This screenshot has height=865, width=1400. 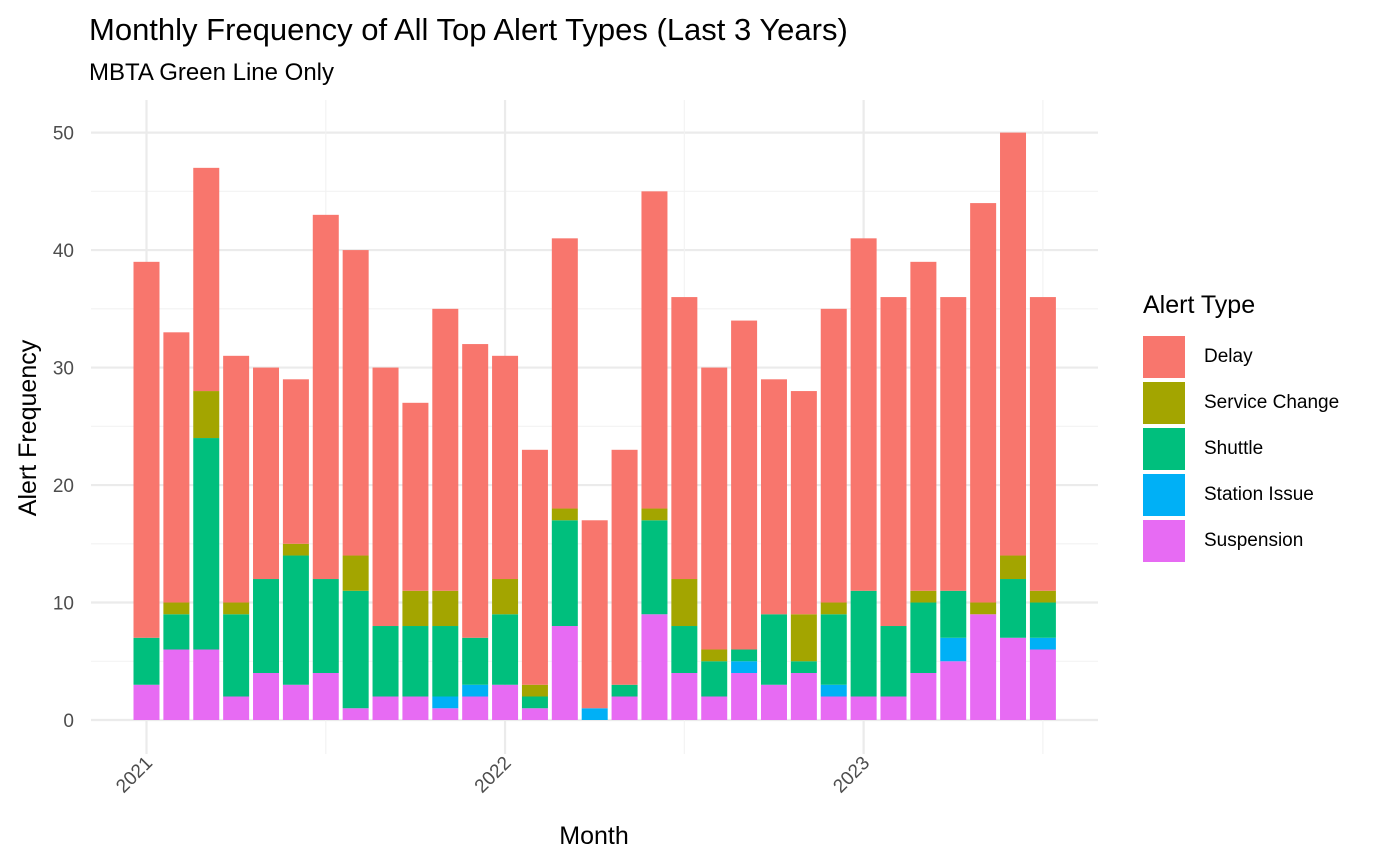 I want to click on y-axis-title: Alert Frequency, so click(x=28, y=427).